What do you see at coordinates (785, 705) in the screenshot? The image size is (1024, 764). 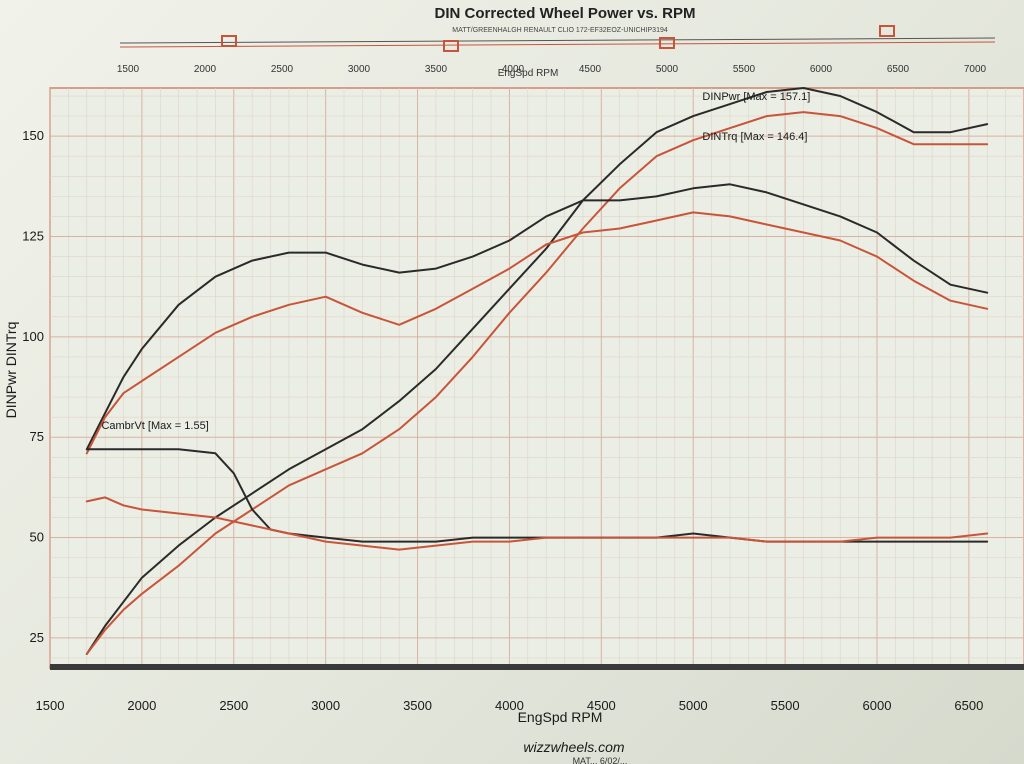 I see `x-tick-label: 5500` at bounding box center [785, 705].